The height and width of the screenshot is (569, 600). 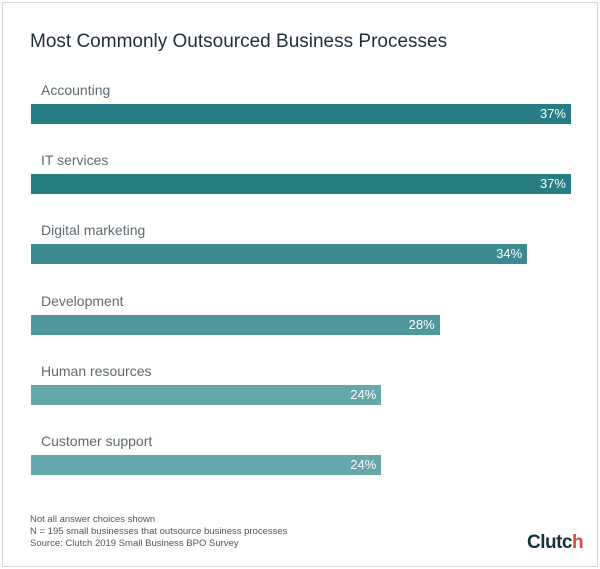 What do you see at coordinates (421, 324) in the screenshot?
I see `data-label: 28%` at bounding box center [421, 324].